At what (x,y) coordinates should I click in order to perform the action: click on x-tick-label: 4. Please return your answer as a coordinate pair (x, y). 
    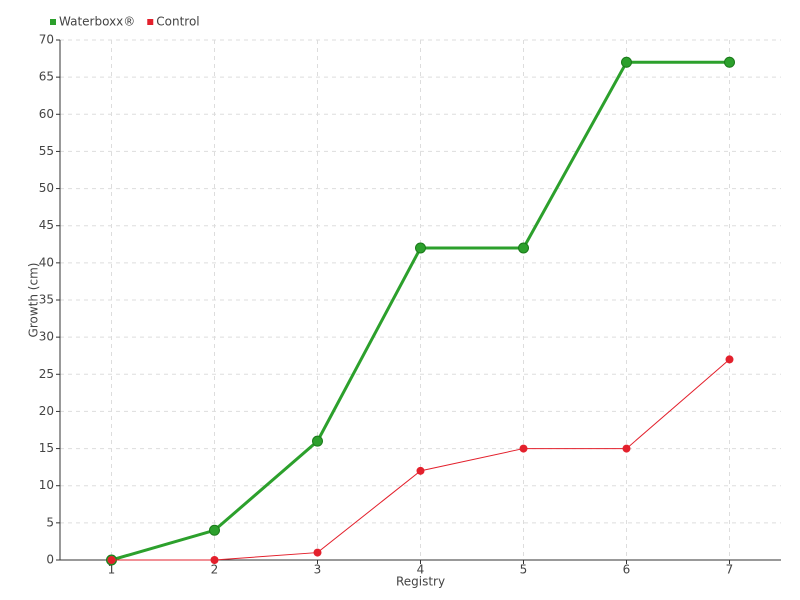
    Looking at the image, I should click on (421, 570).